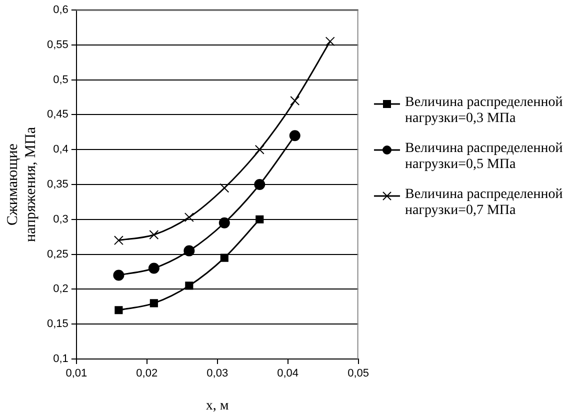  I want to click on y-tick-label: 0,55, so click(57, 44).